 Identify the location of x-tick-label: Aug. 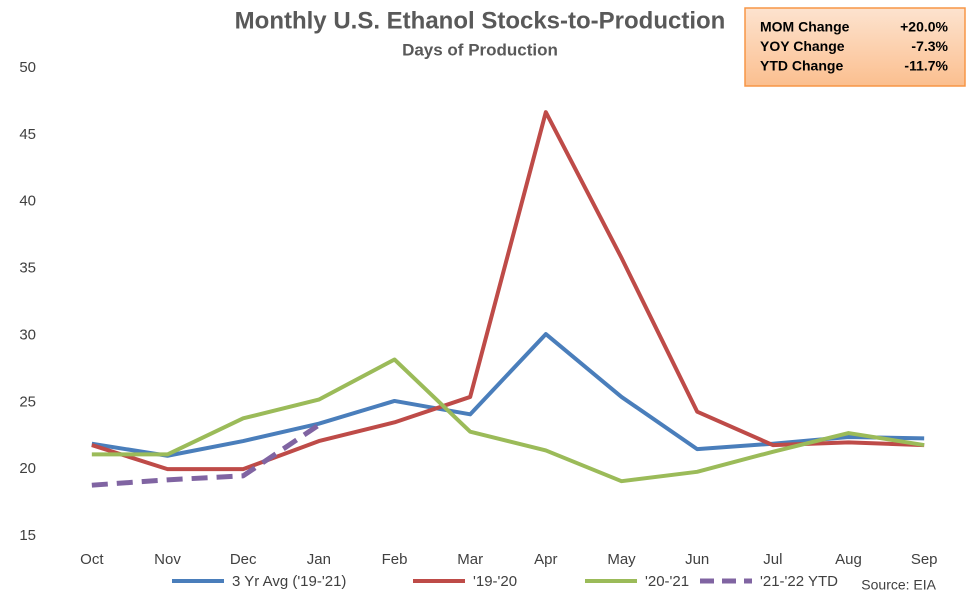
(848, 559).